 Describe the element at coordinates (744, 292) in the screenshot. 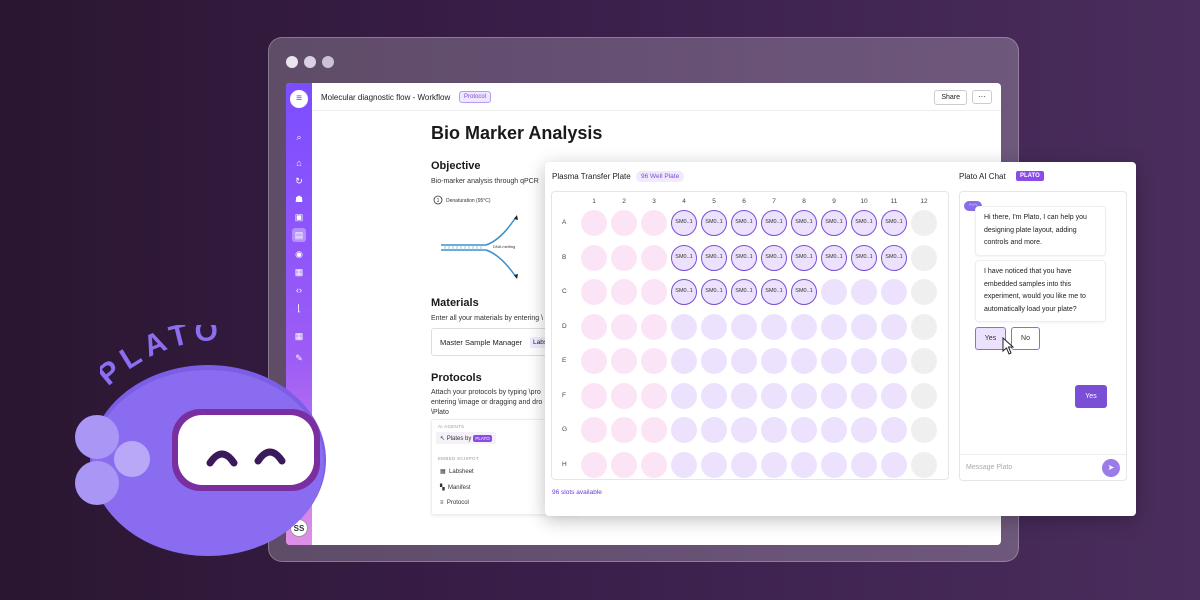

I see `well-C6: SM0..1` at that location.